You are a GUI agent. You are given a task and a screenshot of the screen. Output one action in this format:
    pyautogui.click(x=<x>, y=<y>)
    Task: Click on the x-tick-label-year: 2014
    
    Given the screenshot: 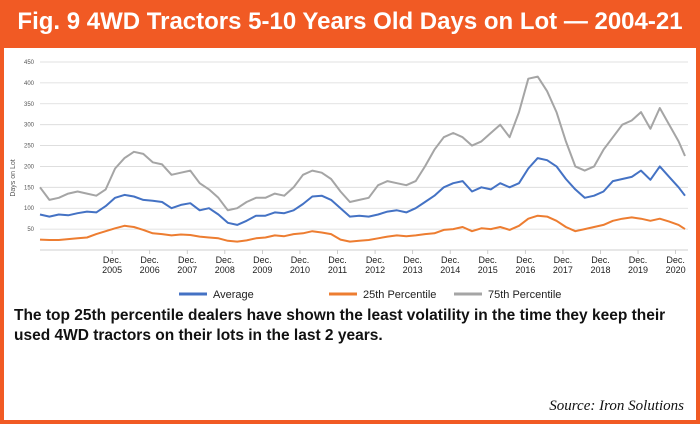 What is the action you would take?
    pyautogui.click(x=450, y=270)
    